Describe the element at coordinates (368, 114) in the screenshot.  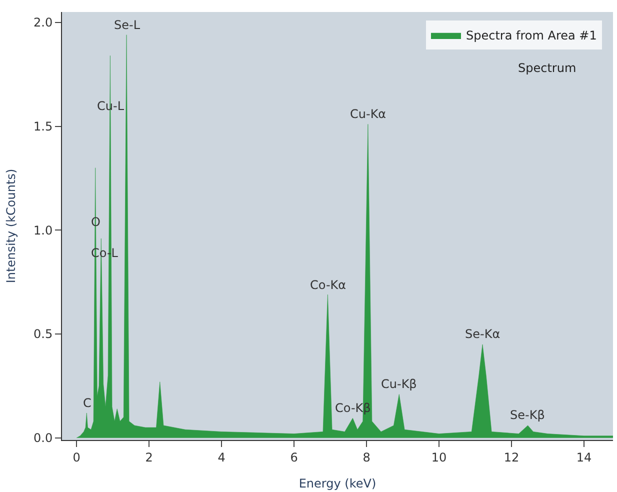
I see `annotation: Cu-Kα` at that location.